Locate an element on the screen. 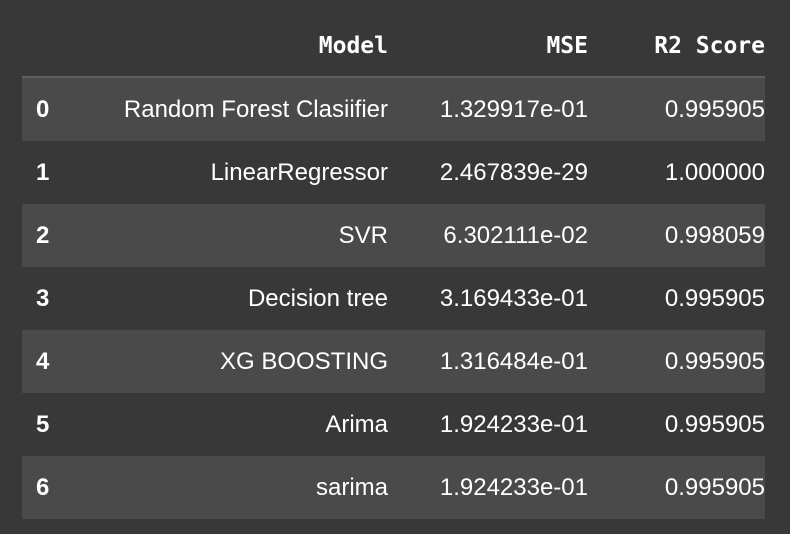  row-index: 5 is located at coordinates (47, 424).